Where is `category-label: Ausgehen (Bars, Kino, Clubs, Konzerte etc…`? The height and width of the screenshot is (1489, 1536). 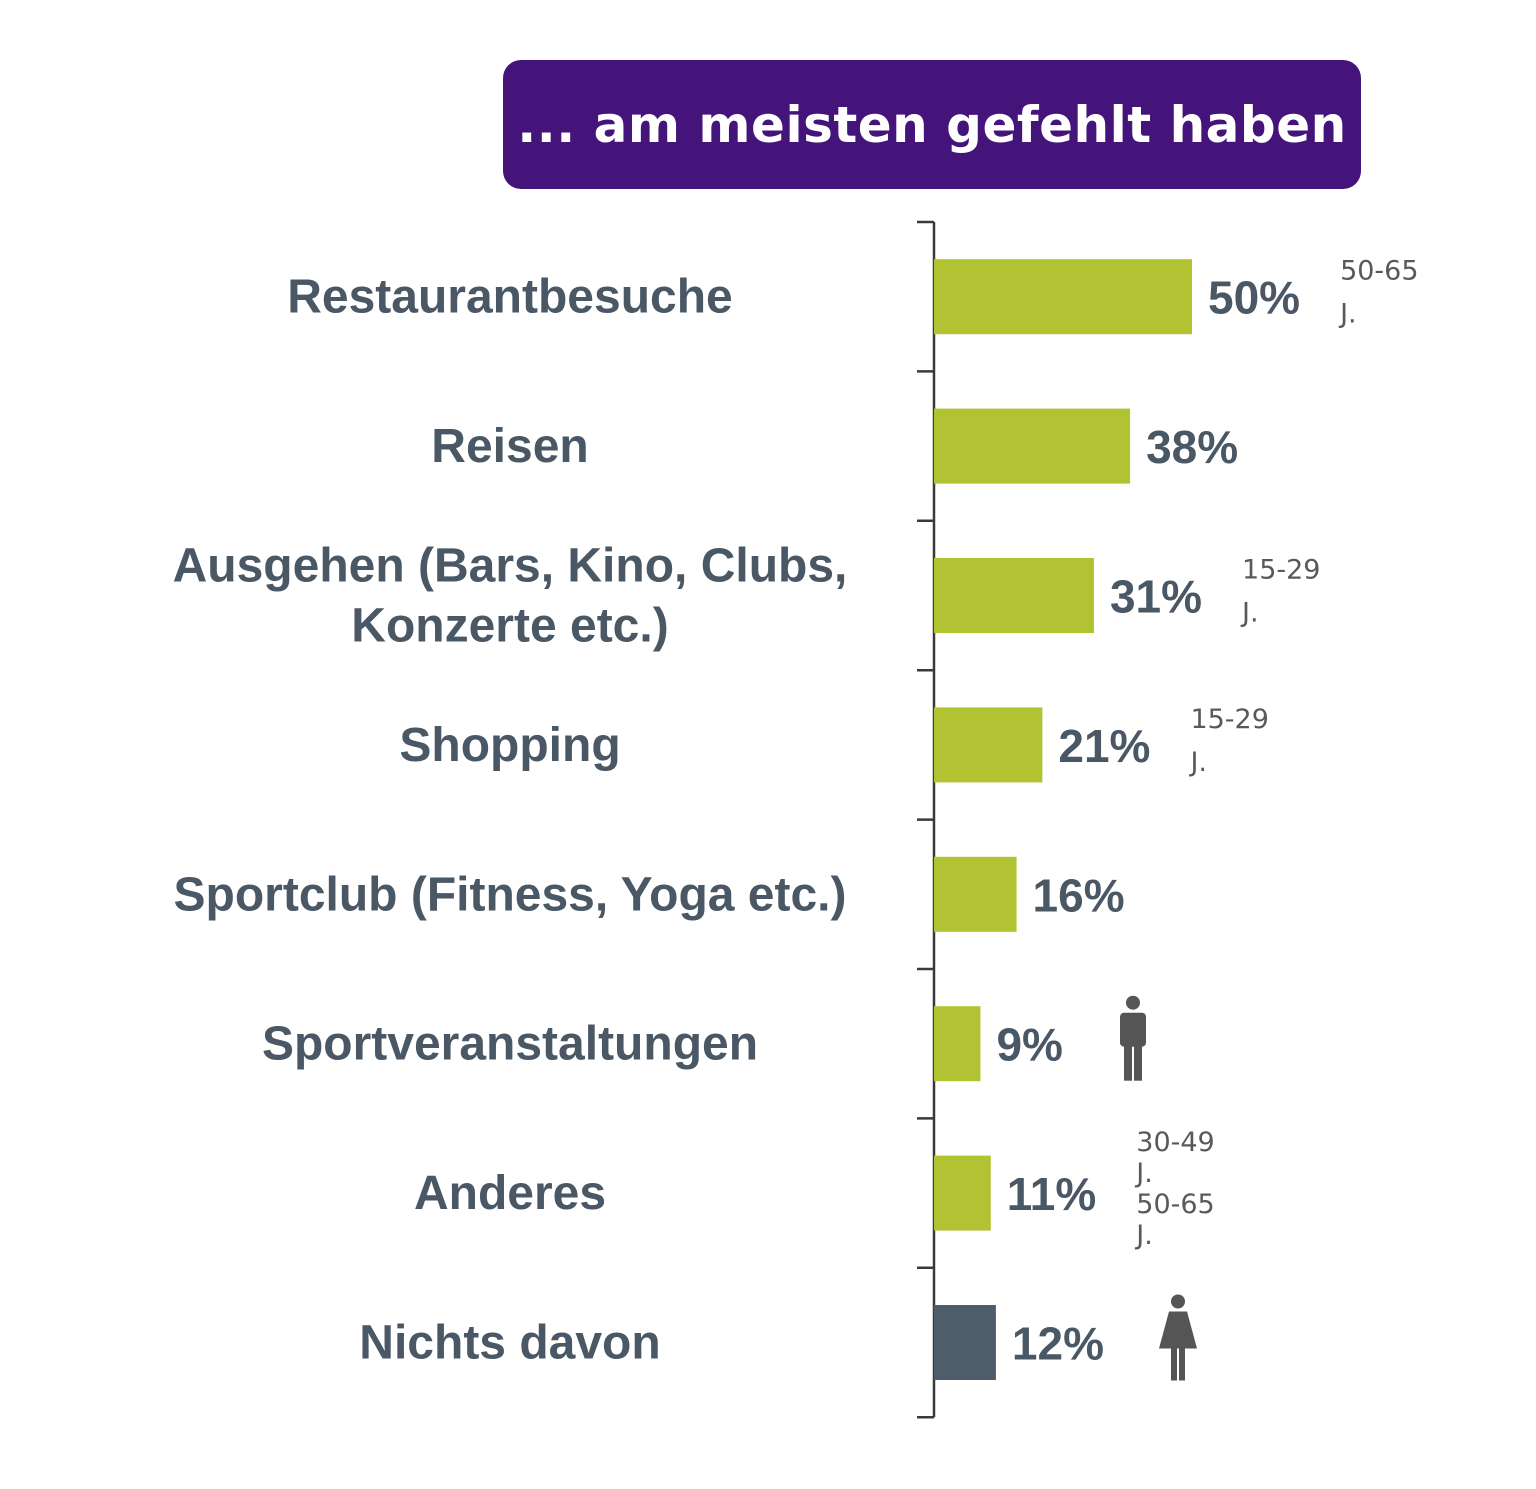
category-label: Ausgehen (Bars, Kino, Clubs, Konzerte etc… is located at coordinates (510, 596).